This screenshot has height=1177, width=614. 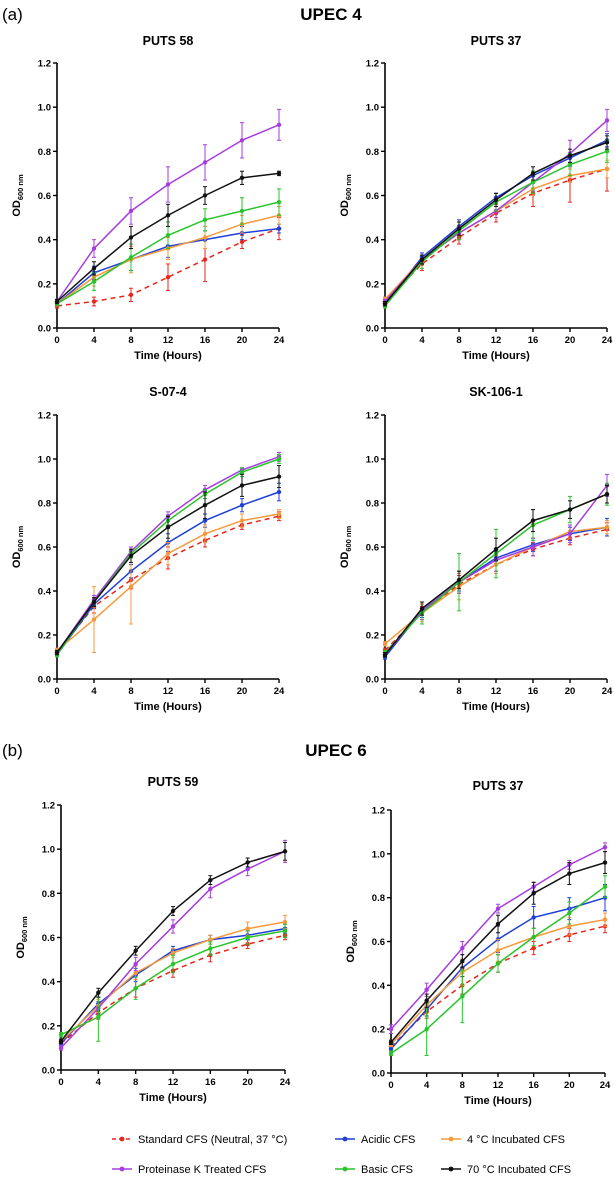 I want to click on y-tick-label: 0.4, so click(x=379, y=986).